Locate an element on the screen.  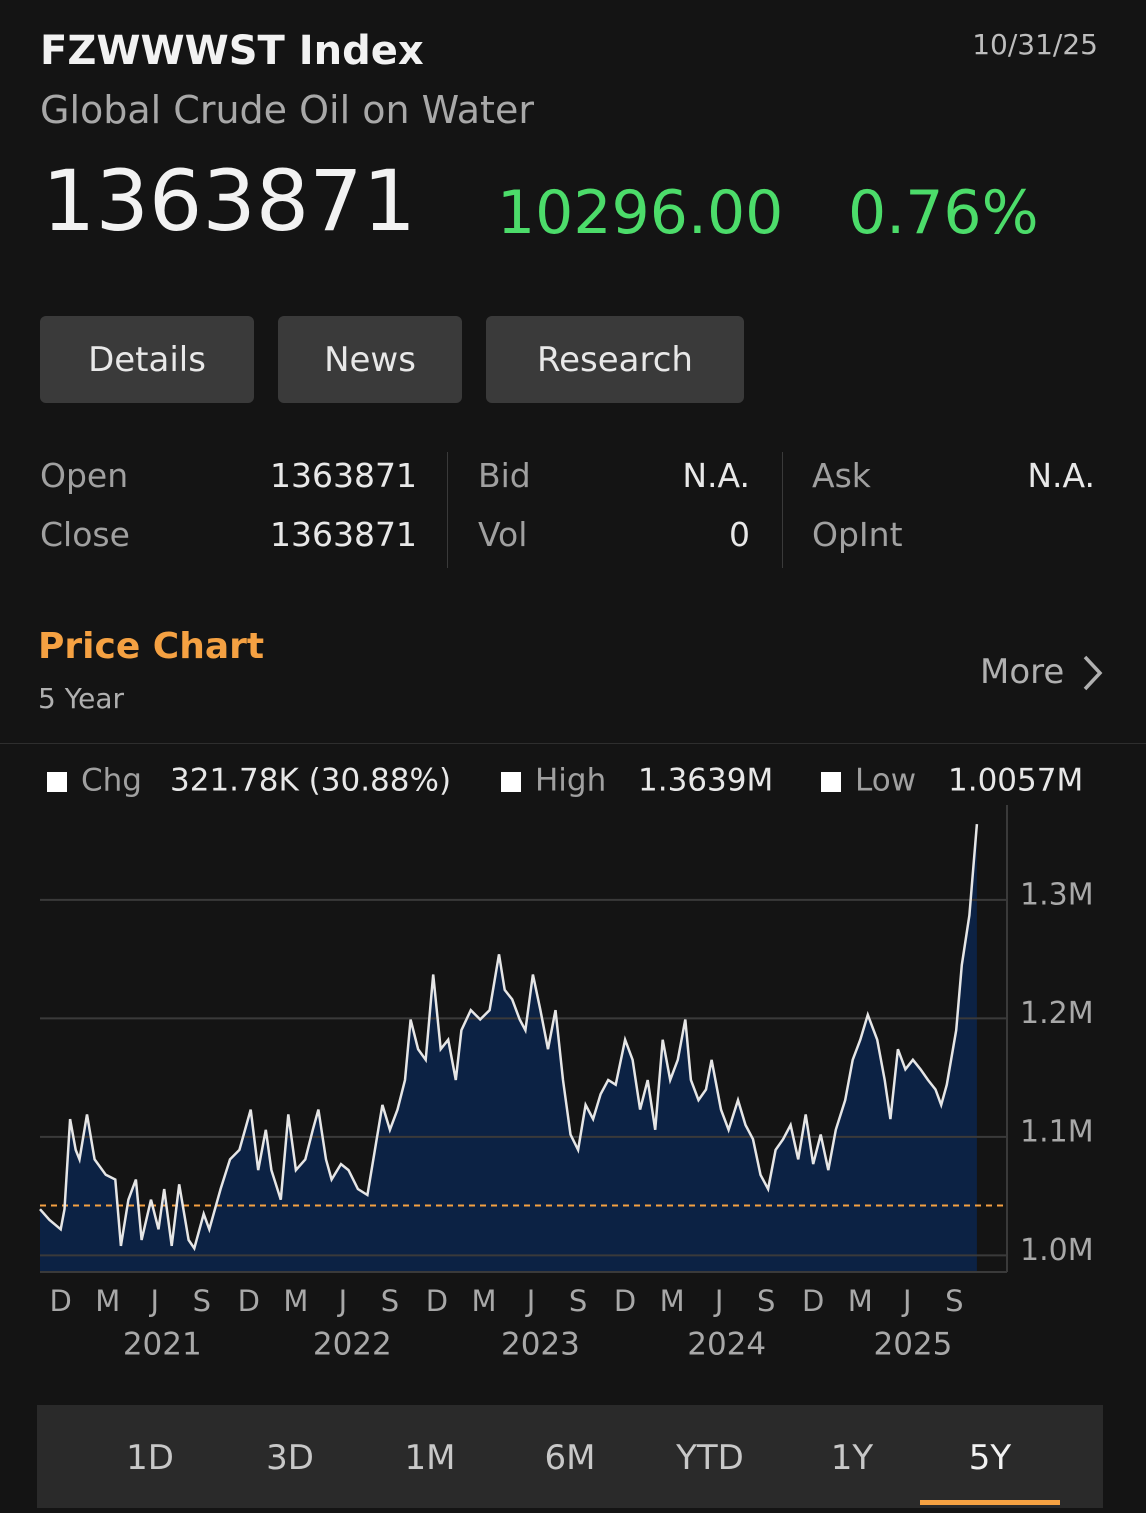
year-label: 2022 is located at coordinates (352, 1345).